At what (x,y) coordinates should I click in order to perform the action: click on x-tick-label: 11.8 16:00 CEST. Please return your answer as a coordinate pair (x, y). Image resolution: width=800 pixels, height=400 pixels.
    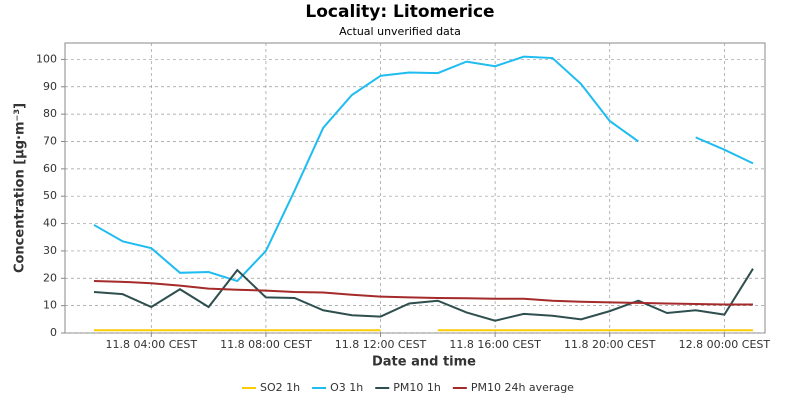
    Looking at the image, I should click on (495, 344).